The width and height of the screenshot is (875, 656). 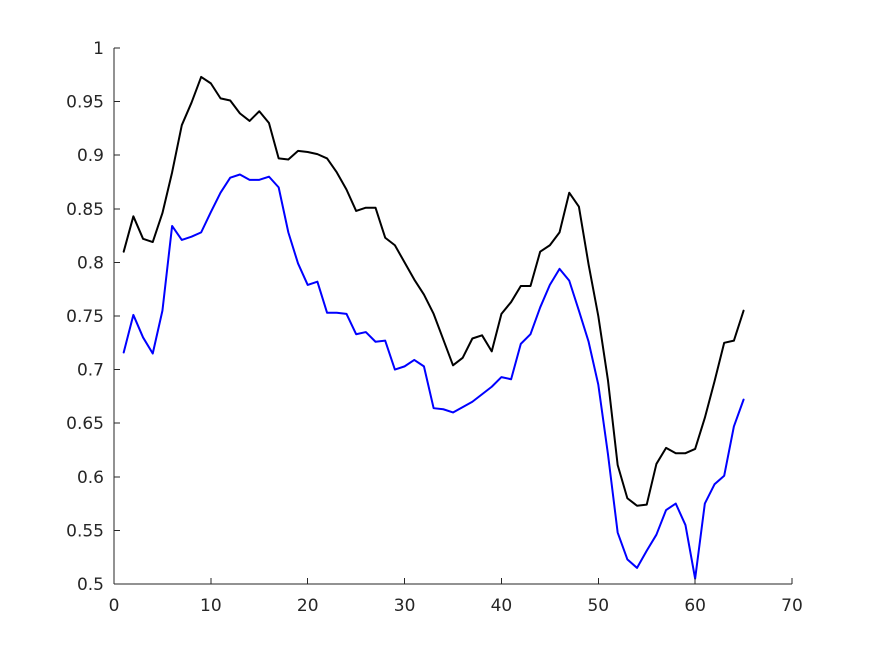 I want to click on x-tick-label: 60, so click(x=695, y=606).